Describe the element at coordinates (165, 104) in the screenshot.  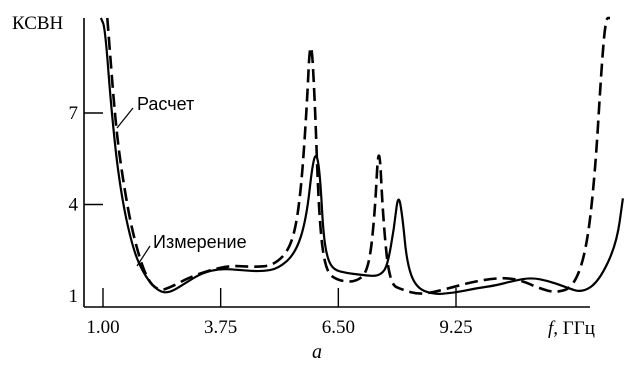
I see `annotation-calculated: Расчет` at that location.